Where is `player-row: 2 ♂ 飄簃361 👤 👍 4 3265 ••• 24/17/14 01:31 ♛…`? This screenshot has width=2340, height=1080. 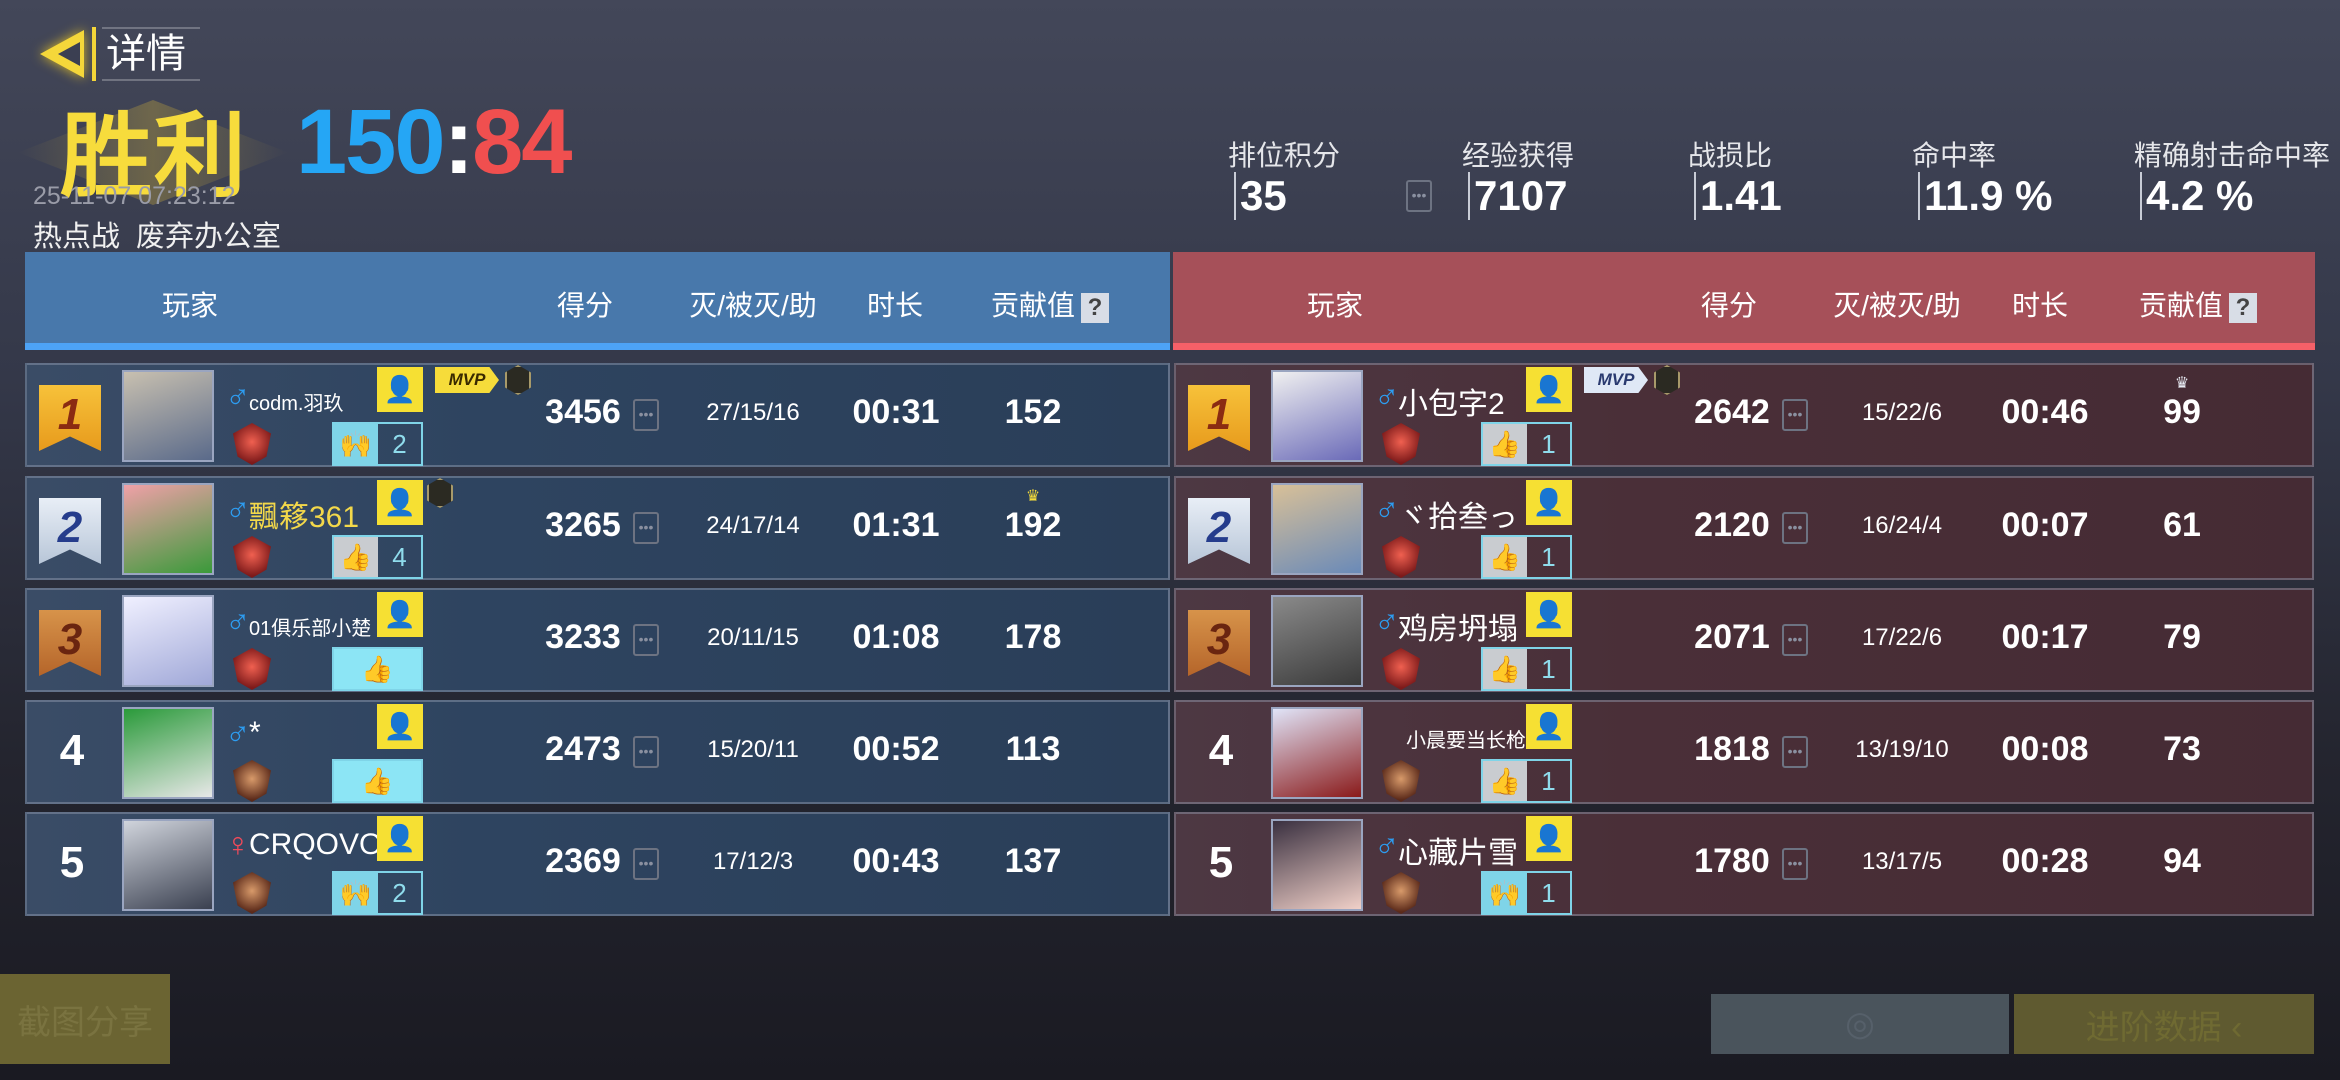 player-row: 2 ♂ 飄簃361 👤 👍 4 3265 ••• 24/17/14 01:31 ♛… is located at coordinates (597, 528).